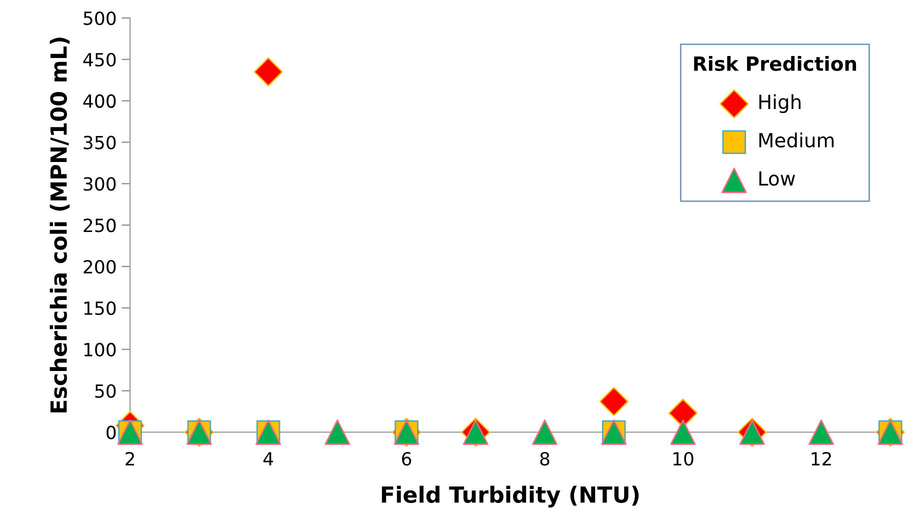  Describe the element at coordinates (111, 433) in the screenshot. I see `y-tick-label: 0` at that location.